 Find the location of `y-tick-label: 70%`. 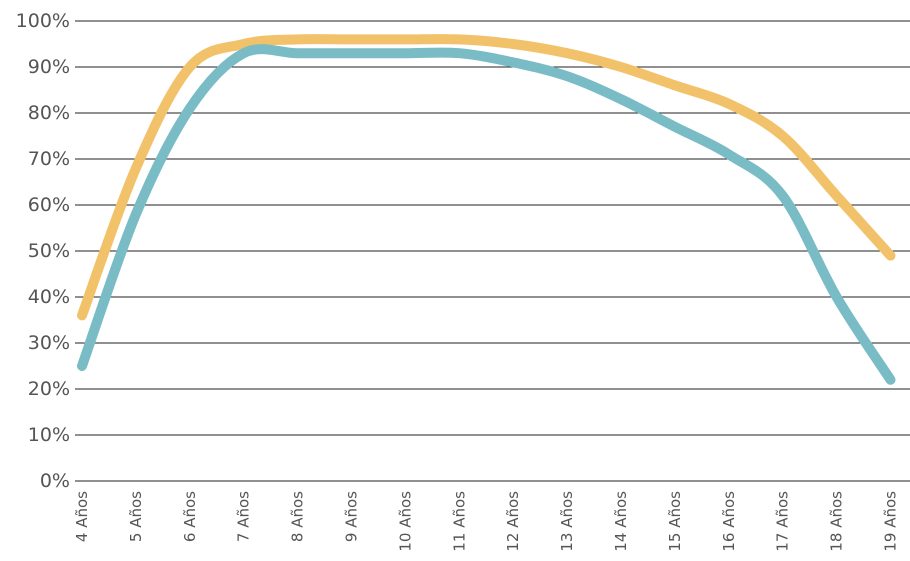

y-tick-label: 70% is located at coordinates (49, 159).